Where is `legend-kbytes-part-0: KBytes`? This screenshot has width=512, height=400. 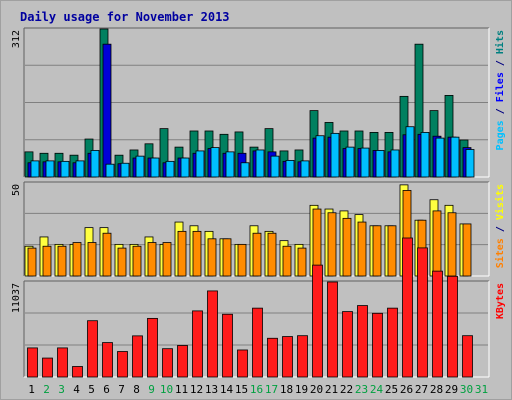 legend-kbytes-part-0: KBytes is located at coordinates (500, 301).